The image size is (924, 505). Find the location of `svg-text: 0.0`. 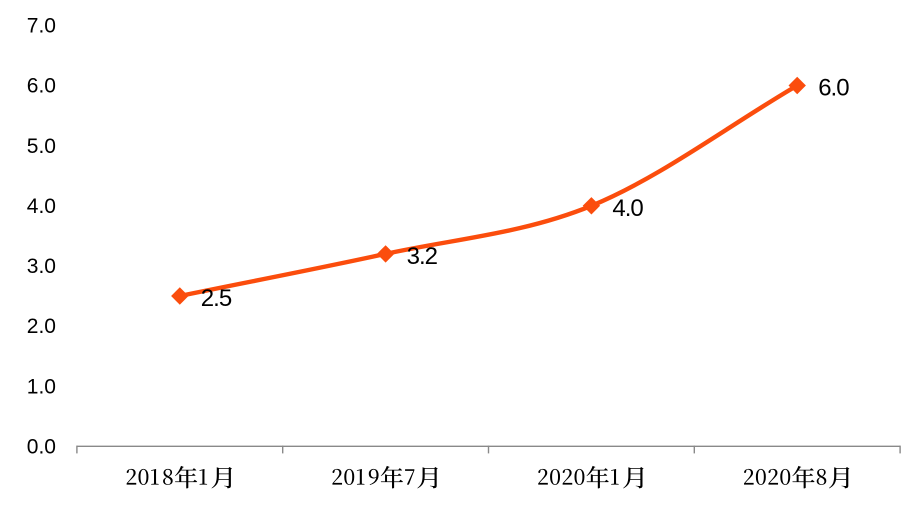

svg-text: 0.0 is located at coordinates (41, 447).